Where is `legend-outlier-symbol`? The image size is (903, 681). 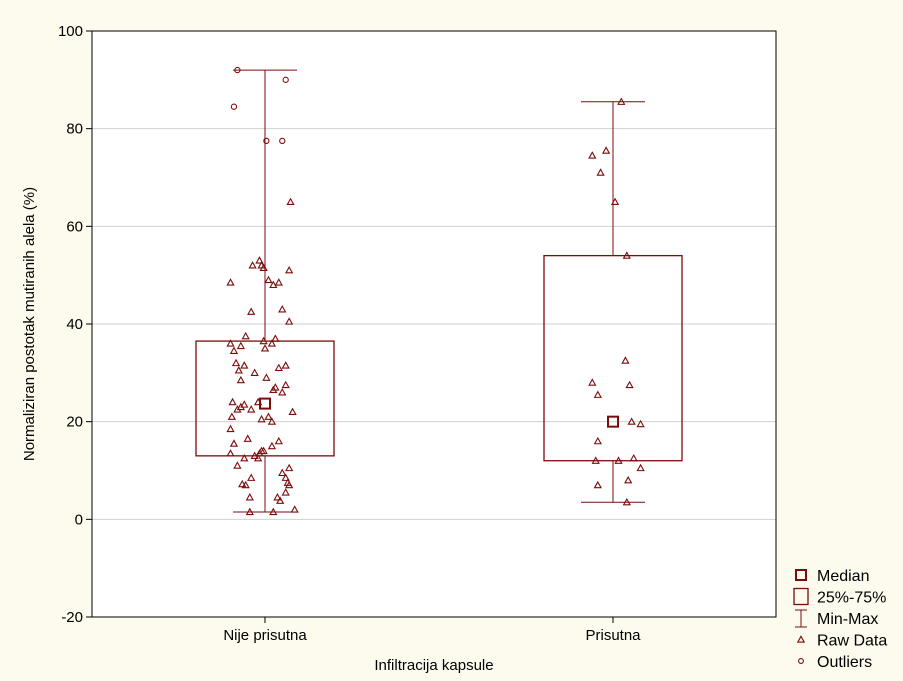
legend-outlier-symbol is located at coordinates (801, 661).